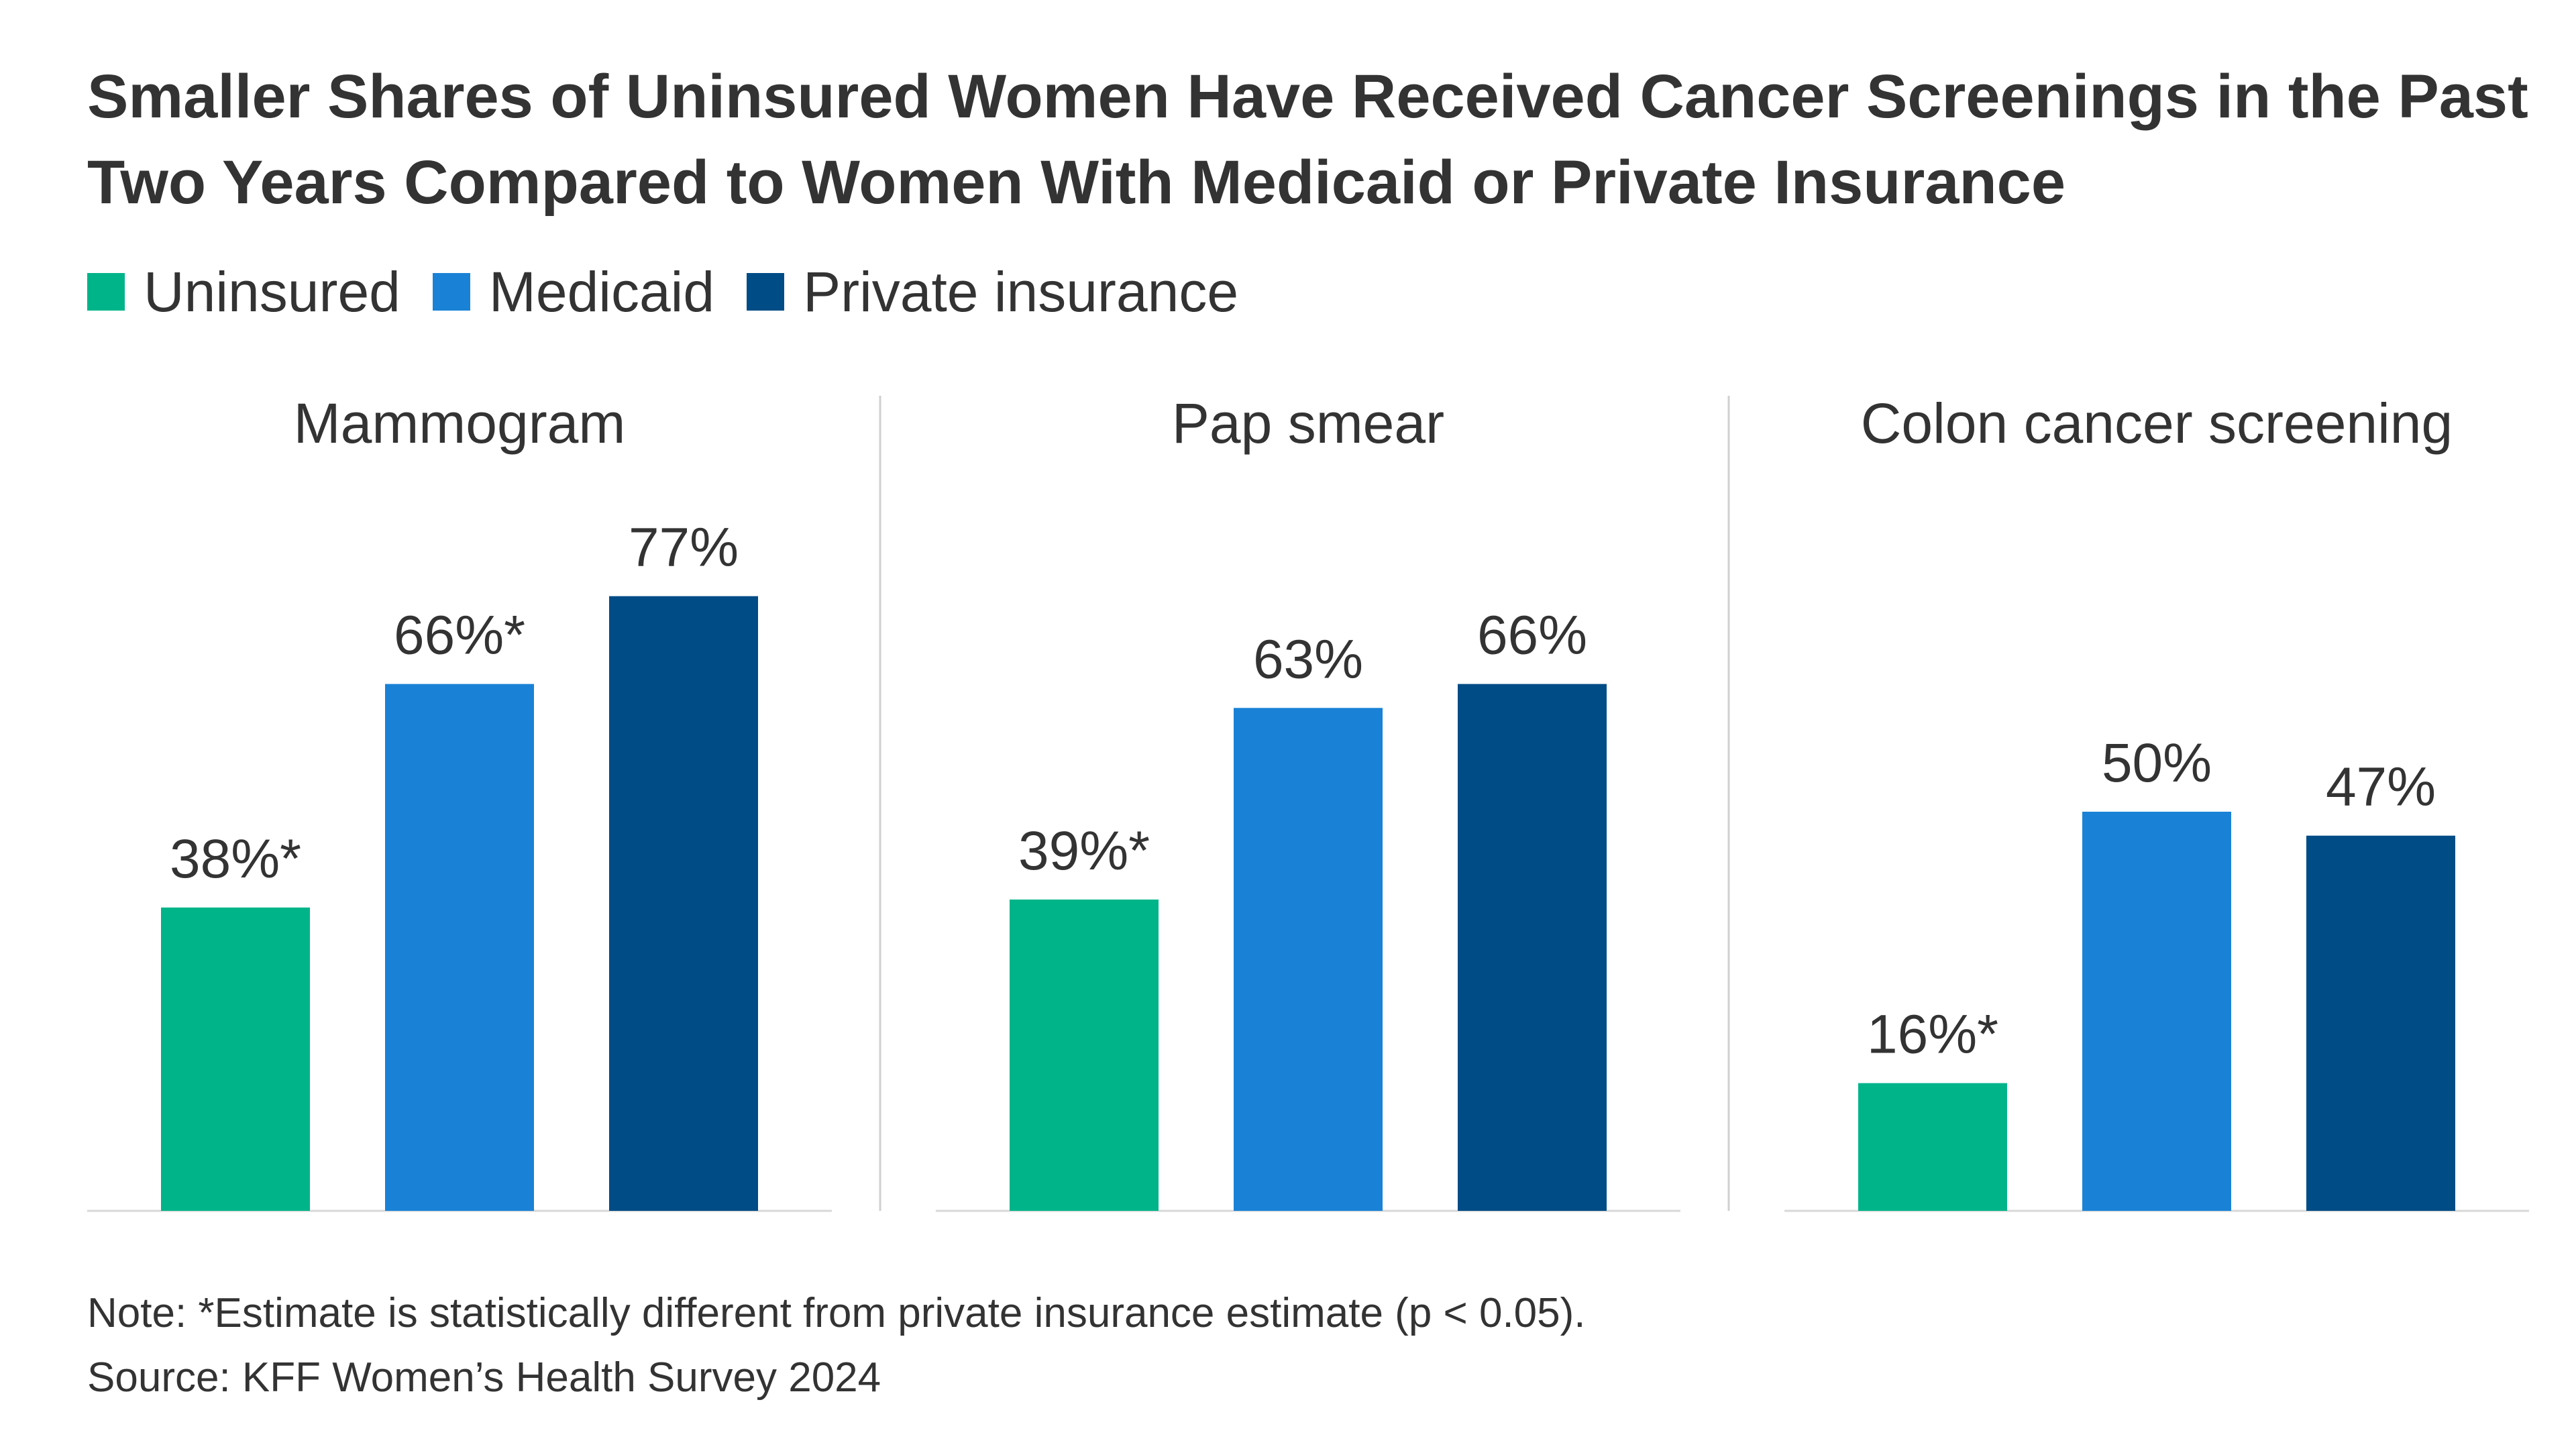  I want to click on data-label: 50%, so click(2157, 763).